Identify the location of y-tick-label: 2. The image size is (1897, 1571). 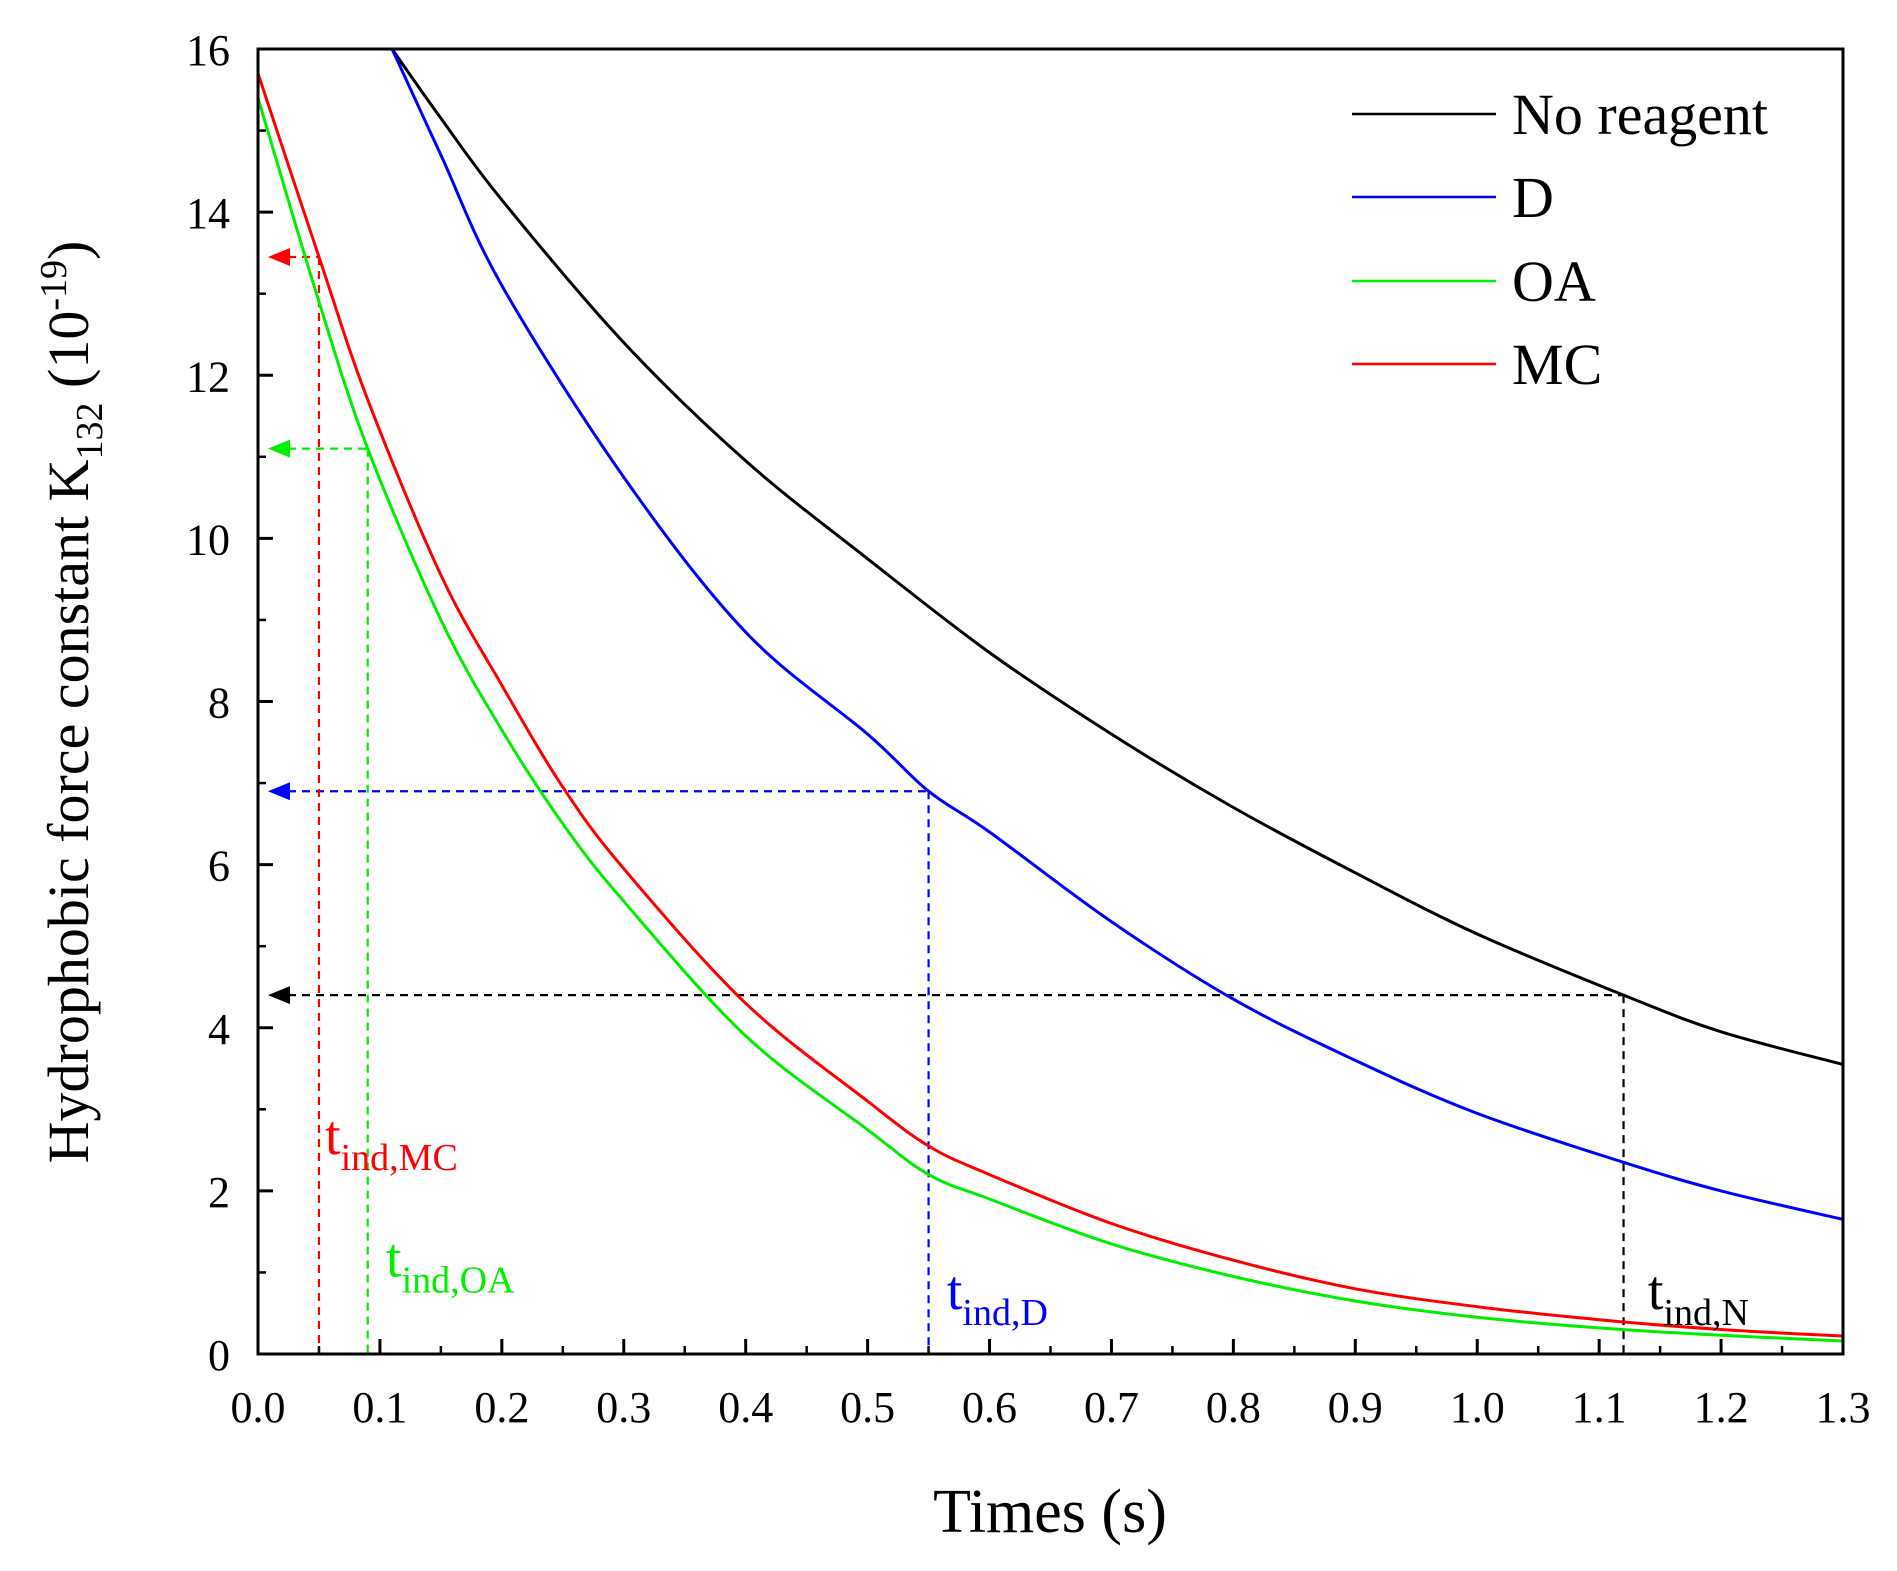
(219, 1192).